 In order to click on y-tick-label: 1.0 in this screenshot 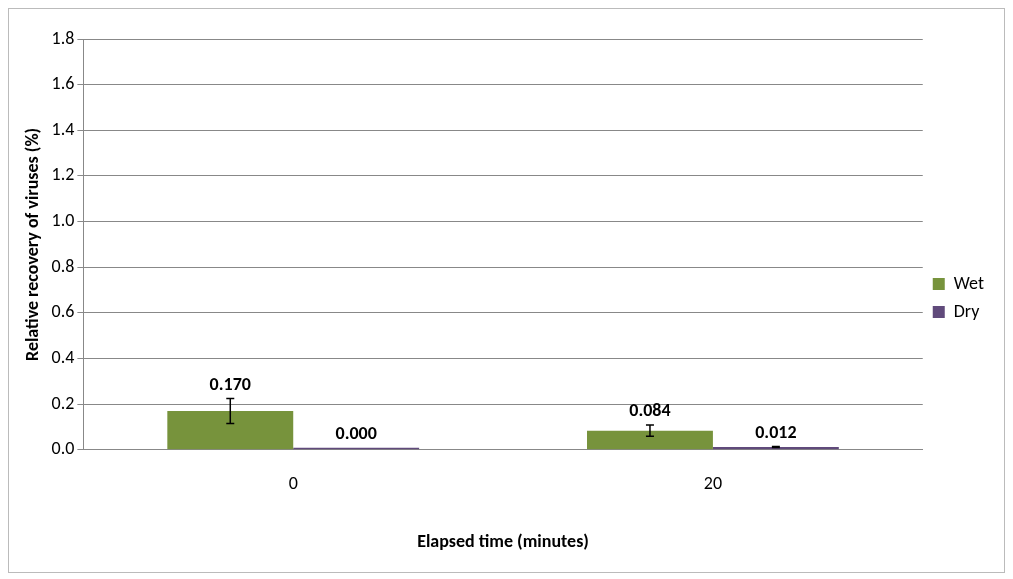, I will do `click(63, 220)`.